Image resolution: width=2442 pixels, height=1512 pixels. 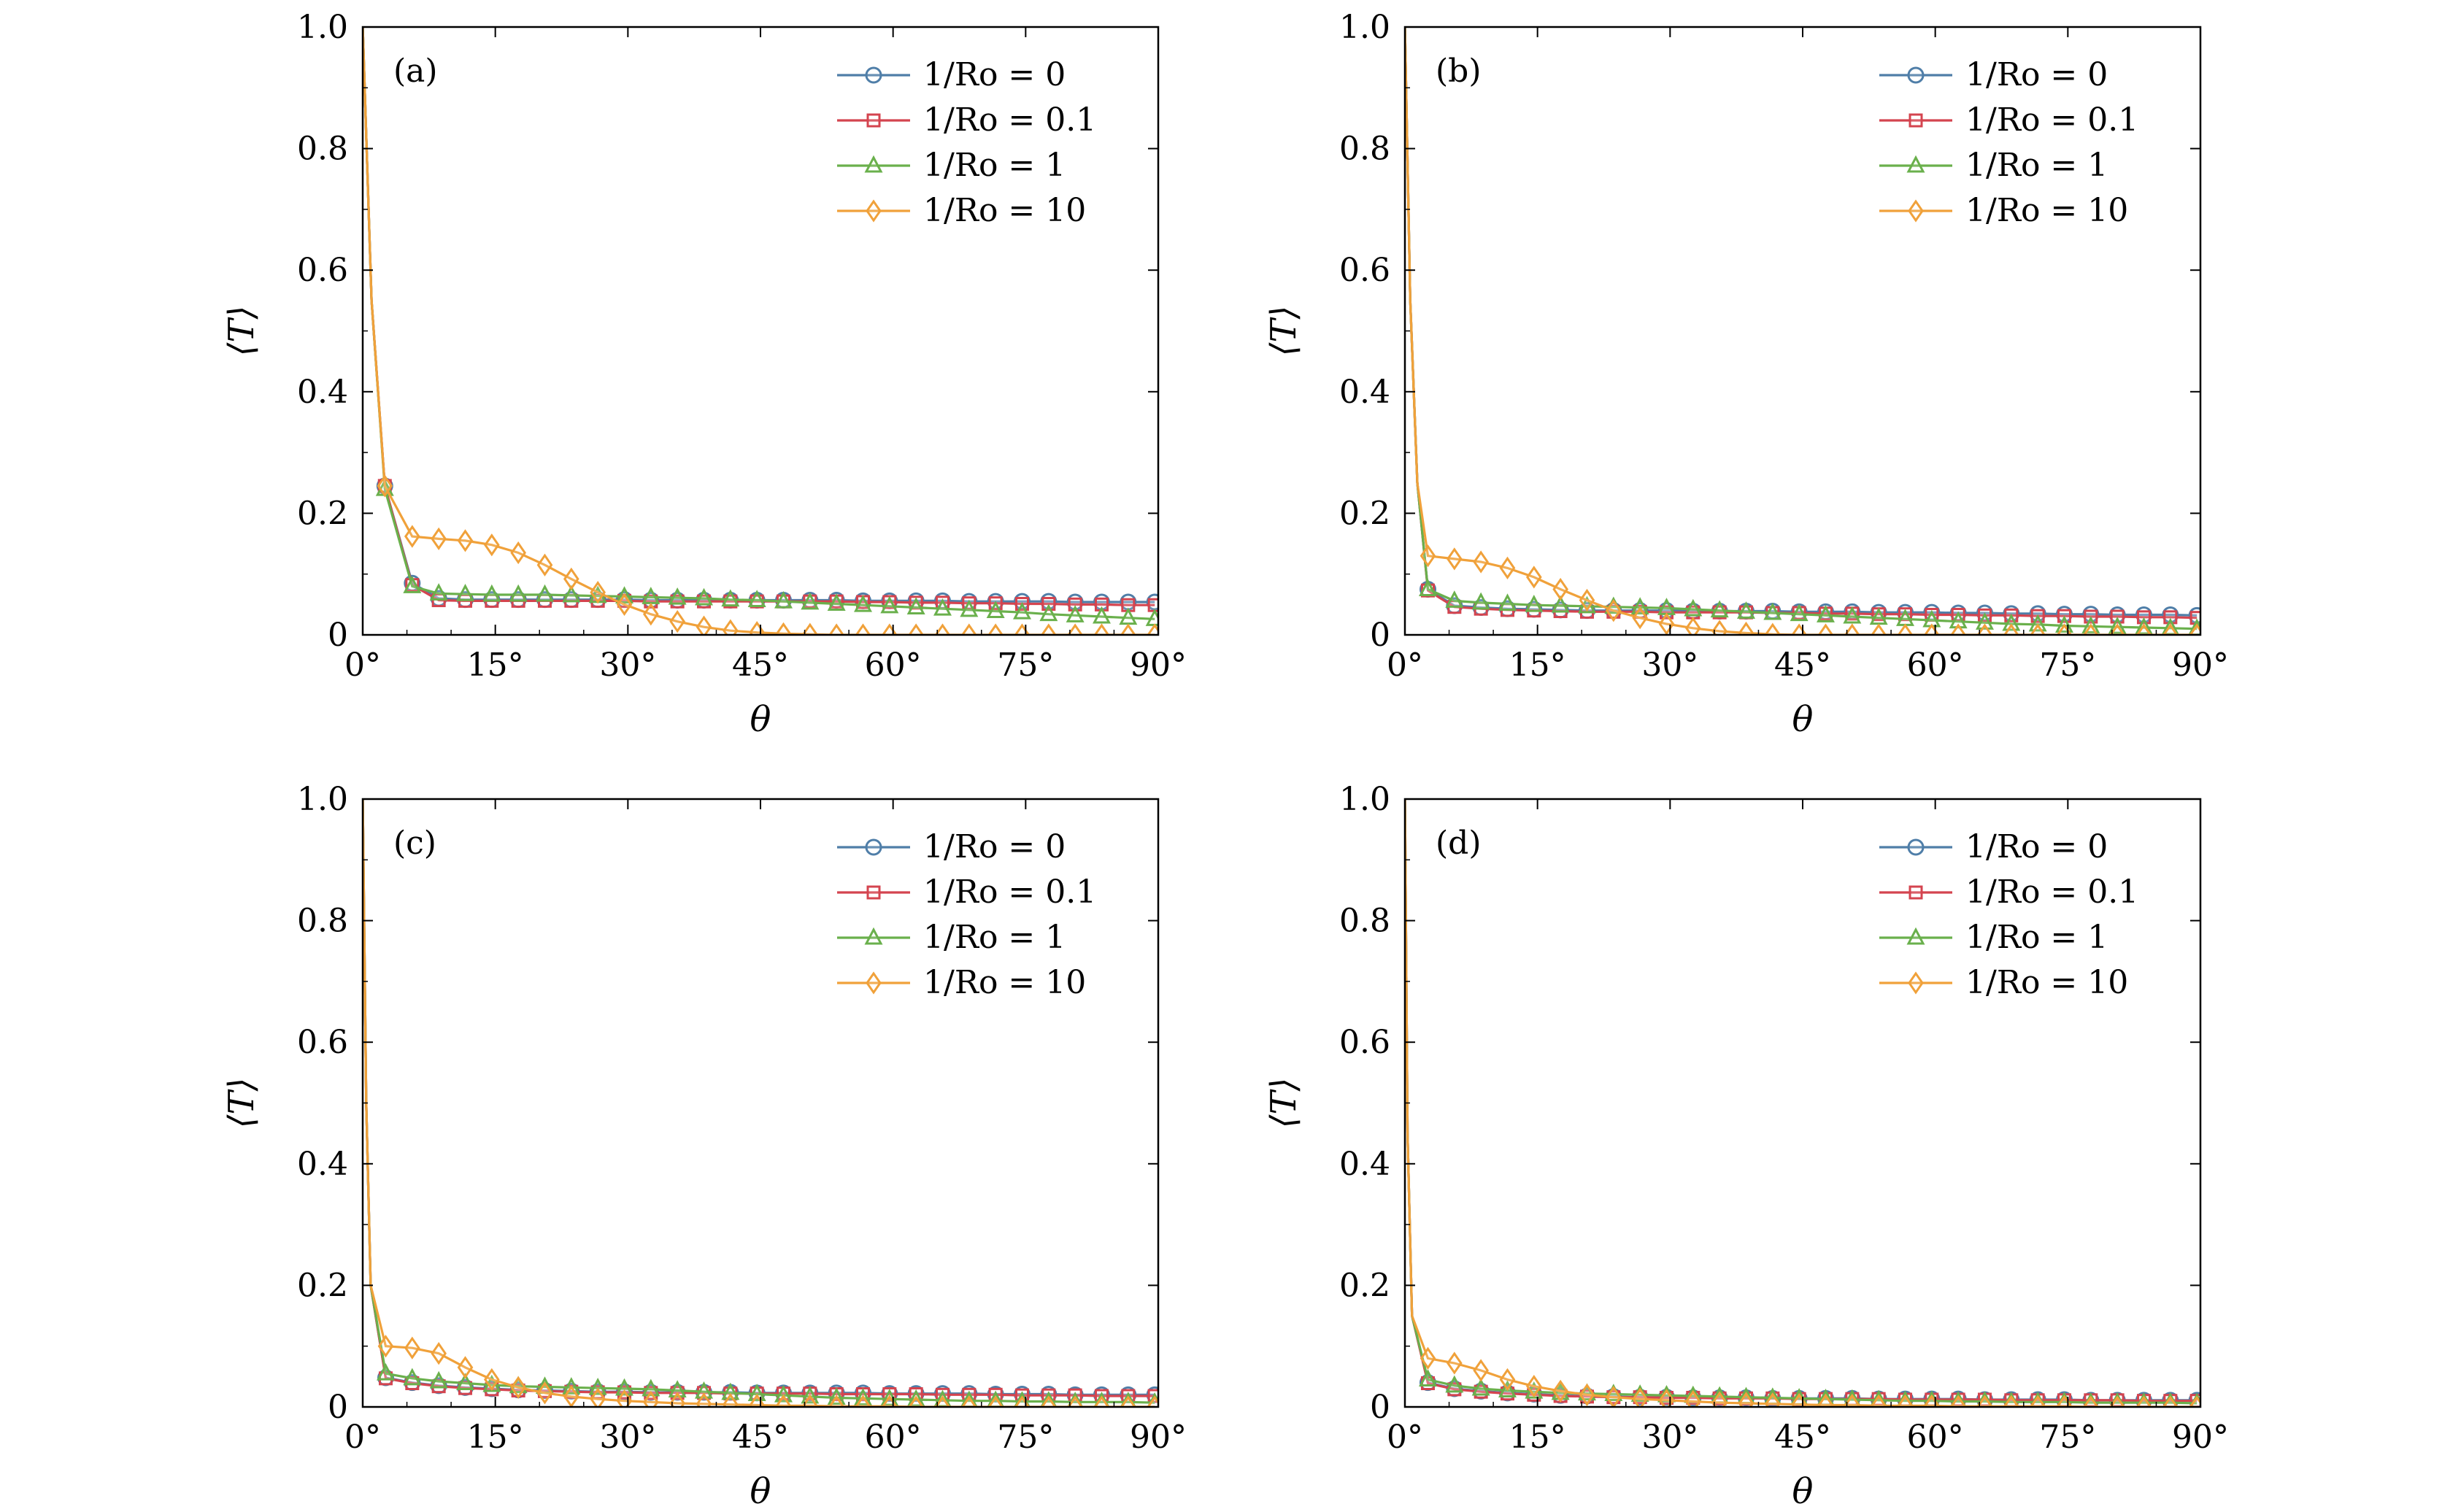 I want to click on legend-label: 1/Ro = 1, so click(x=2036, y=938).